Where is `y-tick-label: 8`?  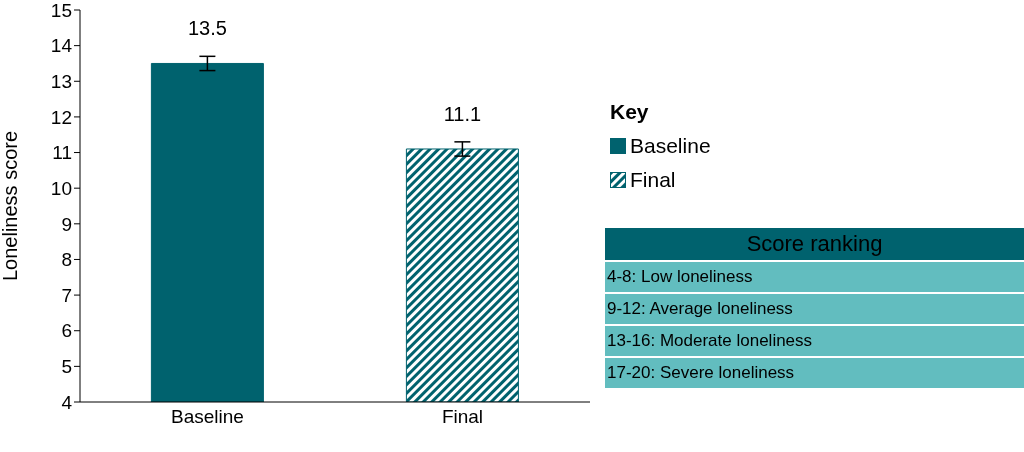
y-tick-label: 8 is located at coordinates (66, 260).